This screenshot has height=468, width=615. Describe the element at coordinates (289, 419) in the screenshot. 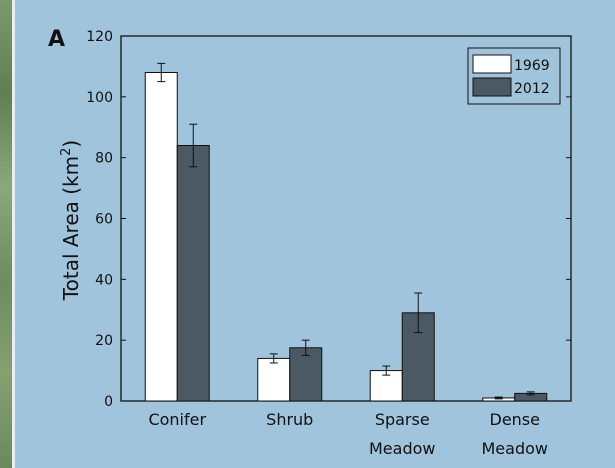

I see `x-tick-label: Shrub` at that location.